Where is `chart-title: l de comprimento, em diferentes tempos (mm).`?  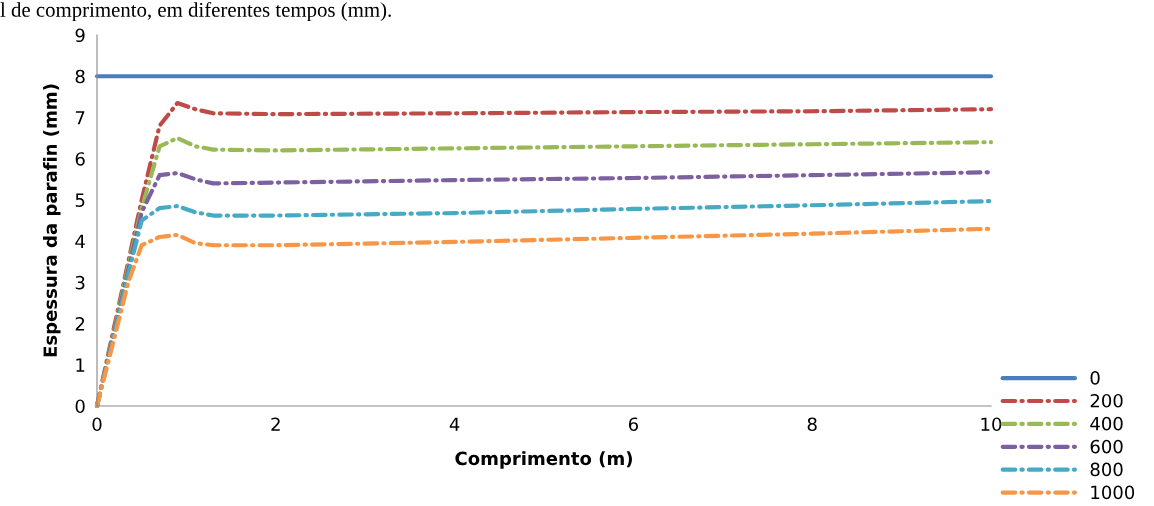
chart-title: l de comprimento, em diferentes tempos (mm). is located at coordinates (195, 12).